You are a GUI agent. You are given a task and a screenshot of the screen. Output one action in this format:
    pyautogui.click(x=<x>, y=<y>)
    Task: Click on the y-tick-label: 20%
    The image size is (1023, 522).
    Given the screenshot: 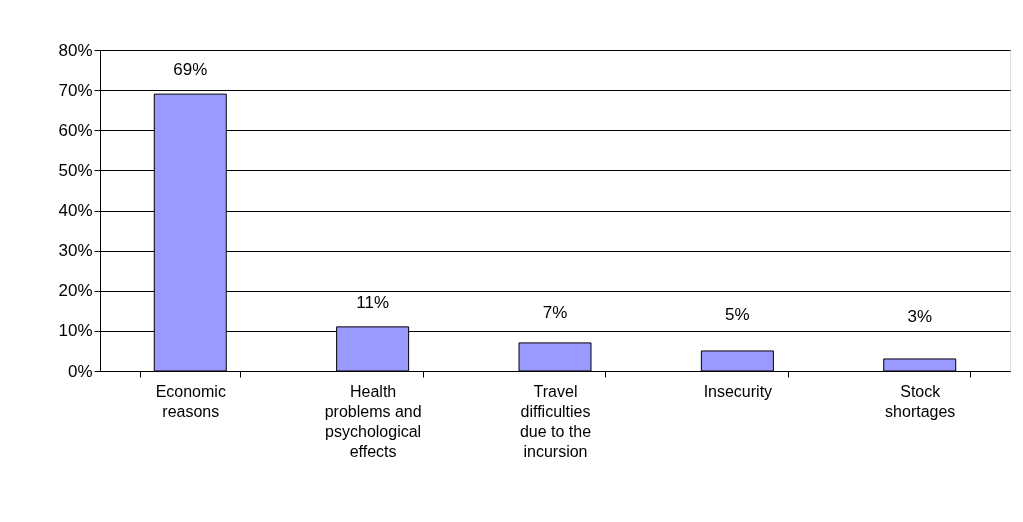 What is the action you would take?
    pyautogui.click(x=75, y=291)
    